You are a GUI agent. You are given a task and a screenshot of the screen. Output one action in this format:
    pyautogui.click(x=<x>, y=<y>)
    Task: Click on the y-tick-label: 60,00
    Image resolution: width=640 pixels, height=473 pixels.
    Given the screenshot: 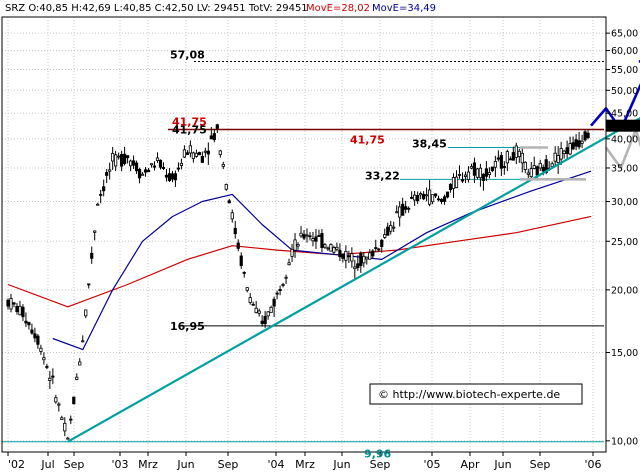 What is the action you would take?
    pyautogui.click(x=624, y=51)
    